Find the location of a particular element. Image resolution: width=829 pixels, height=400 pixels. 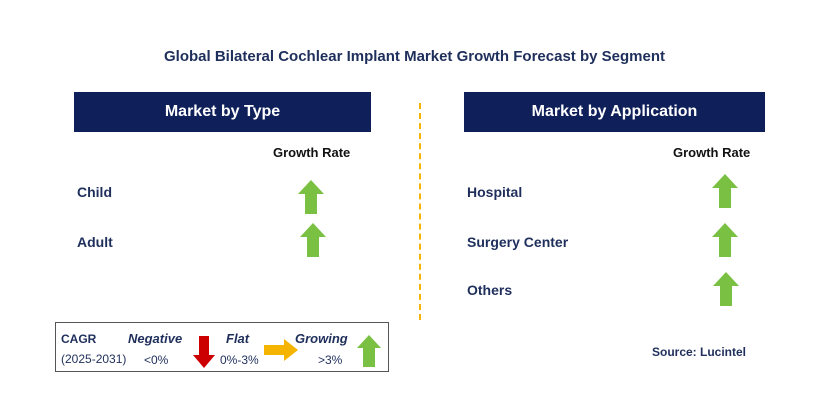

legend-negative-range: <0% is located at coordinates (156, 360).